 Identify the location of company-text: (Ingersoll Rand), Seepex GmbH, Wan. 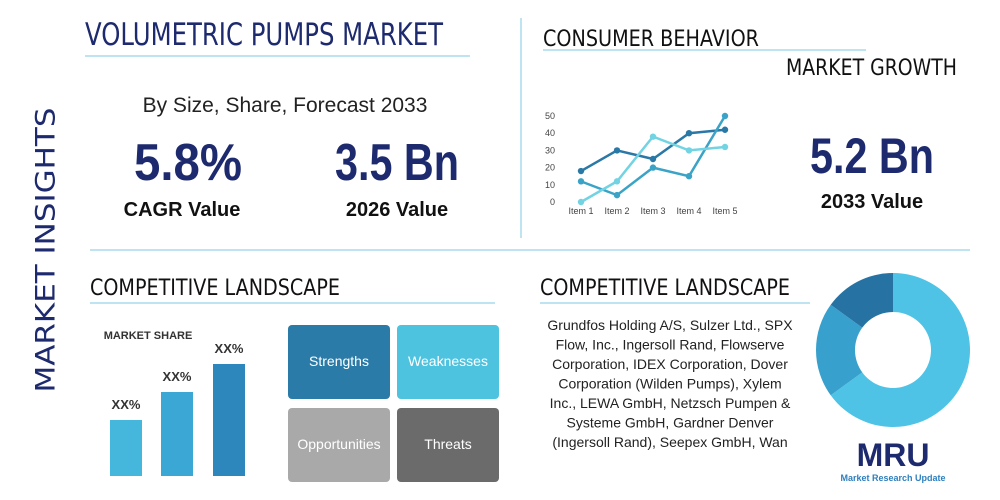
(669, 442).